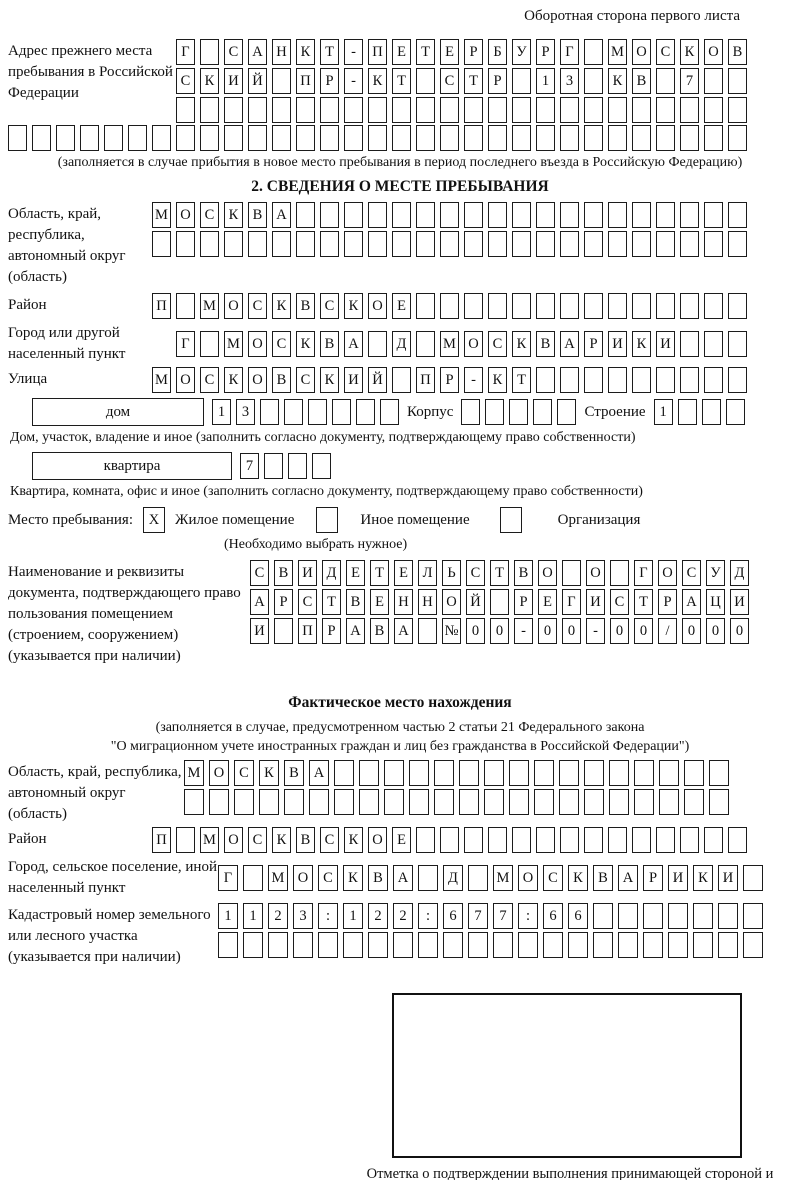 The width and height of the screenshot is (800, 1180). What do you see at coordinates (521, 52) in the screenshot?
I see `char-box: У` at bounding box center [521, 52].